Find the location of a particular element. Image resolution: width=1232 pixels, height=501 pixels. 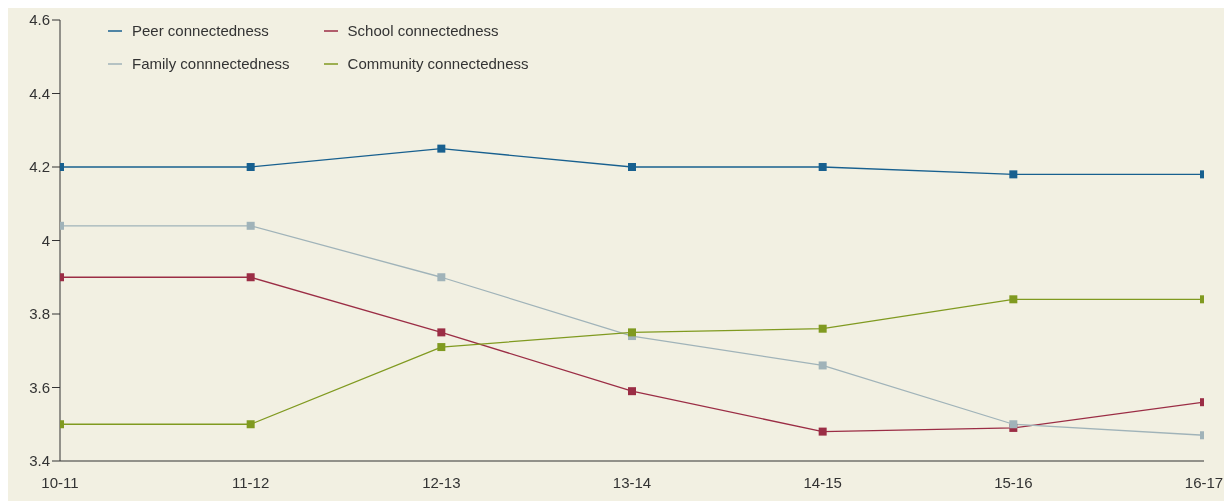

y-tick-label: 4.2 is located at coordinates (39, 167).